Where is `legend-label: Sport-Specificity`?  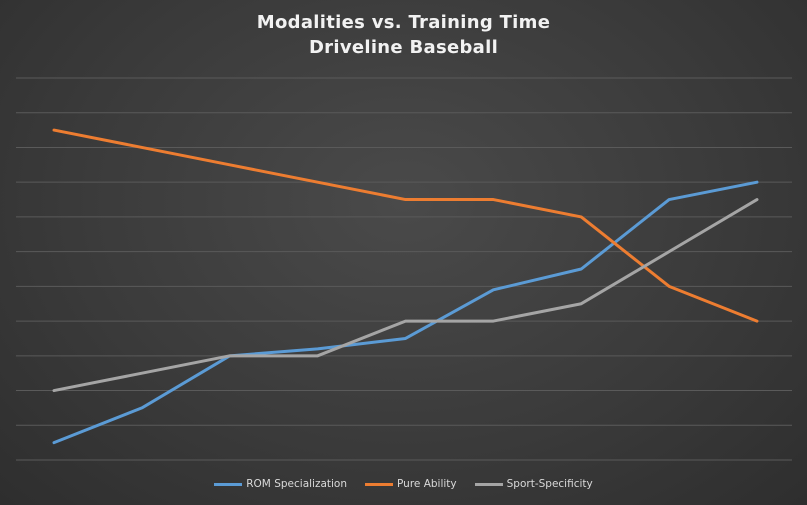 legend-label: Sport-Specificity is located at coordinates (549, 484).